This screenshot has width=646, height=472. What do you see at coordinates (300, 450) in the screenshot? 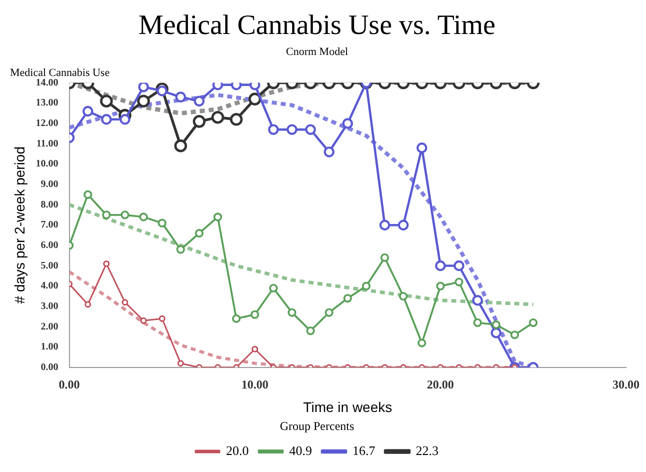
I see `legend-label: 40.9` at bounding box center [300, 450].